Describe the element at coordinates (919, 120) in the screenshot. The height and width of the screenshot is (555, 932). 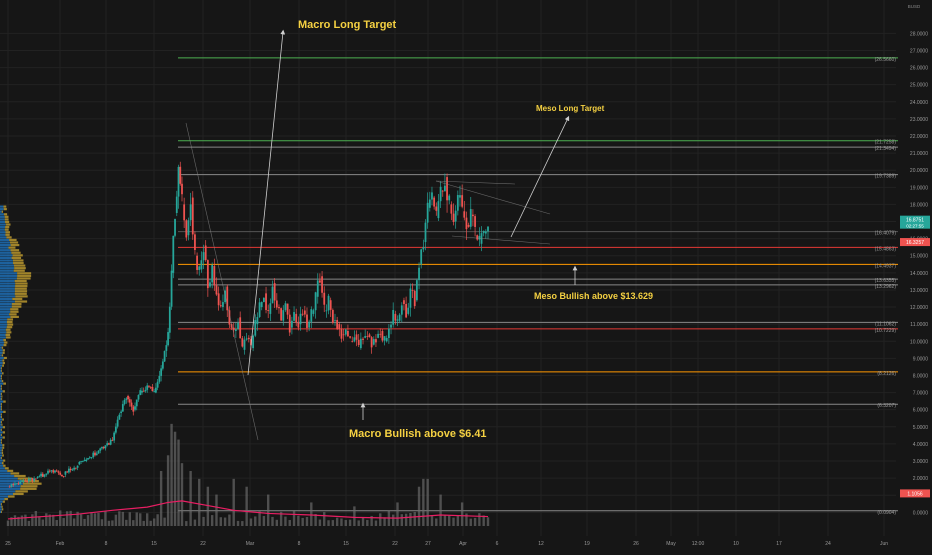
I see `y-tick-label: 23.0000` at that location.